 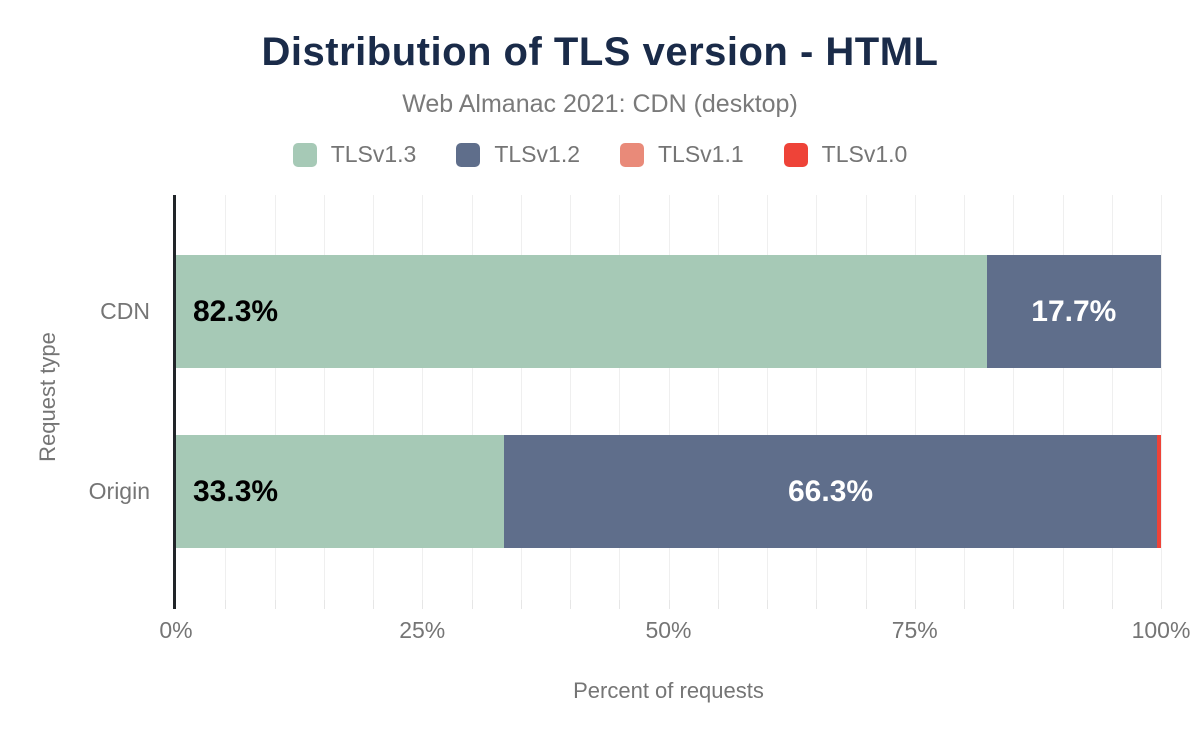 What do you see at coordinates (373, 154) in the screenshot?
I see `legend-label: TLSv1.3` at bounding box center [373, 154].